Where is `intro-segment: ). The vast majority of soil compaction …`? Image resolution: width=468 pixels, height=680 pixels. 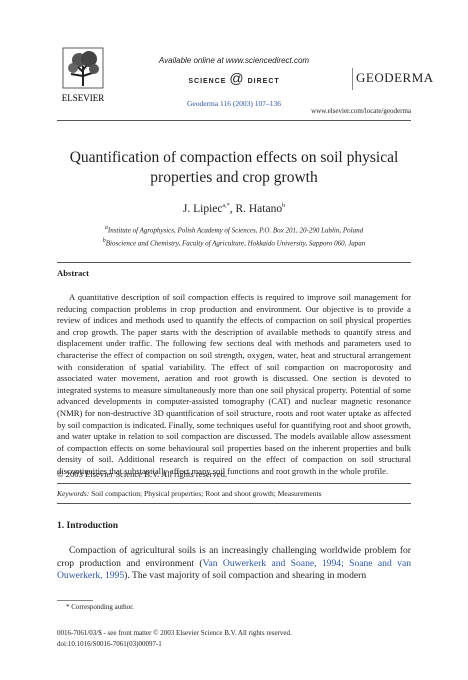
intro-segment: ). The vast majority of soil compaction … is located at coordinates (245, 576).